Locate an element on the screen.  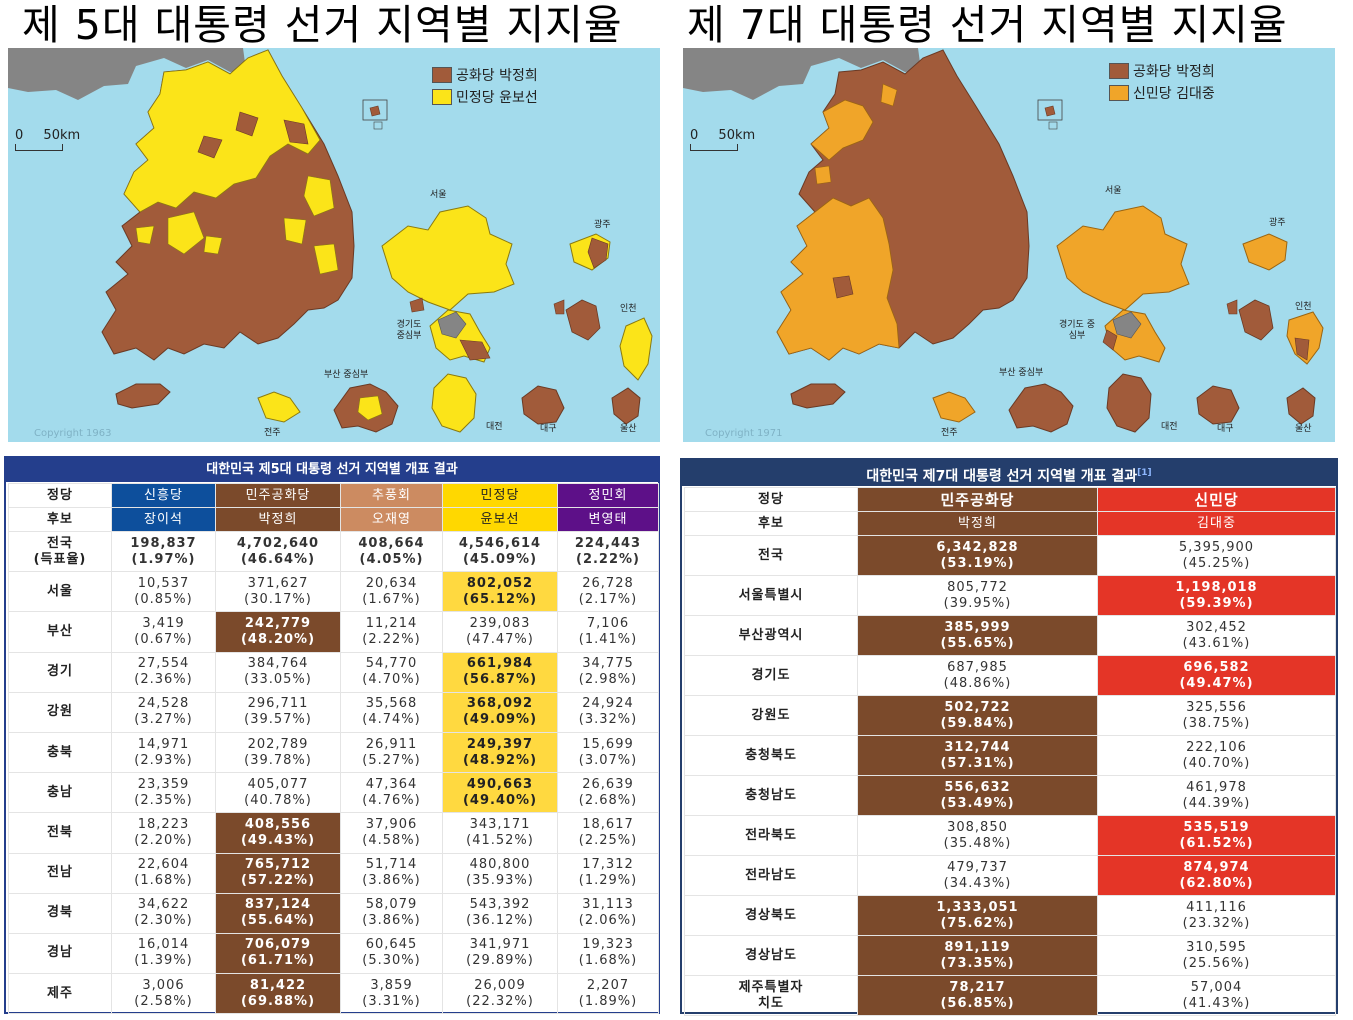
table-row: 경상북도 1,333,051 (75.62%) 411,116 (23.32%) is located at coordinates (1010, 915).